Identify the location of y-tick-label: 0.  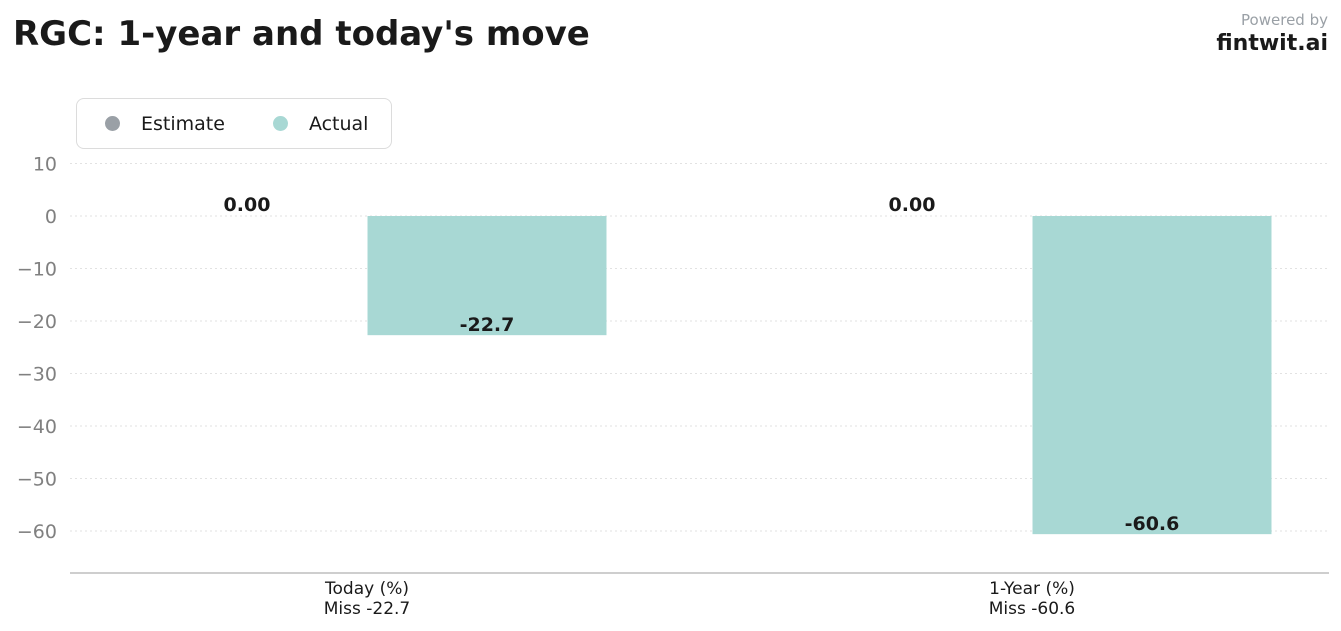
(51, 217).